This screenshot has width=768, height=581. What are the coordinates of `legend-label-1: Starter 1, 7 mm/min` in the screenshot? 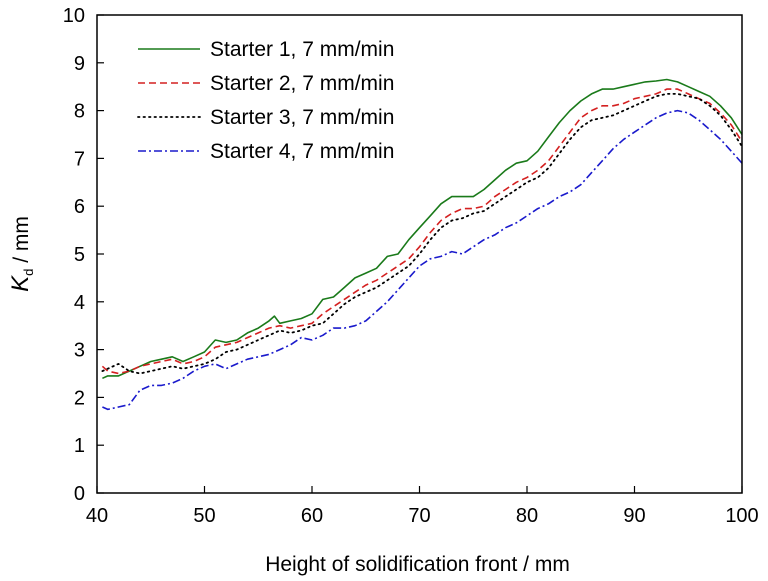 It's located at (302, 49).